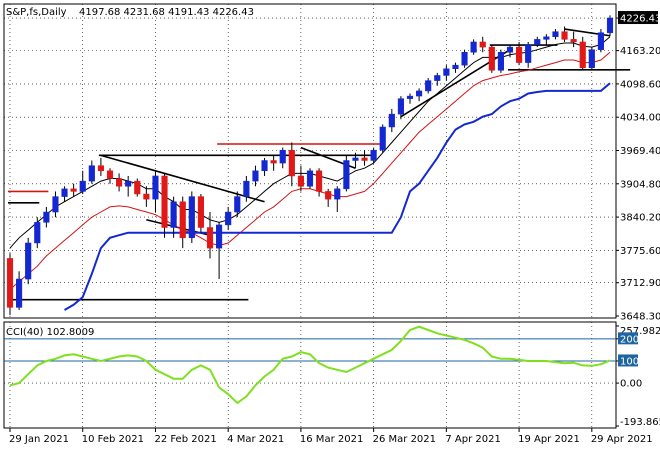 The image size is (660, 450). I want to click on price-tick-label: 4163.20, so click(640, 51).